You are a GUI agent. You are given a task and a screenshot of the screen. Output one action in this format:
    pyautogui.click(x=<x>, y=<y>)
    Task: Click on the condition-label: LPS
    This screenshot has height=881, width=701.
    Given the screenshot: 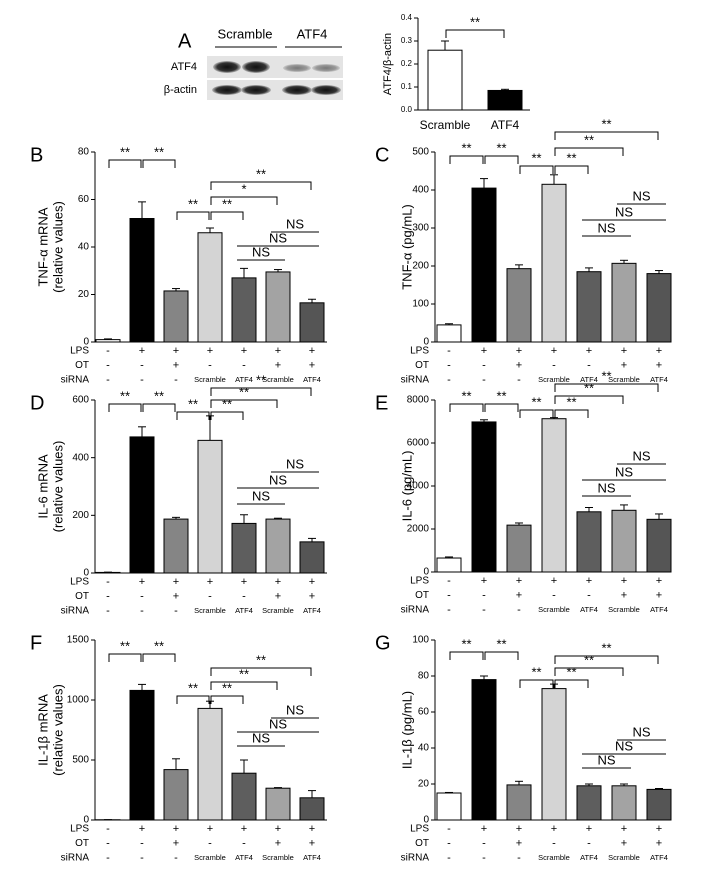 What is the action you would take?
    pyautogui.click(x=419, y=829)
    